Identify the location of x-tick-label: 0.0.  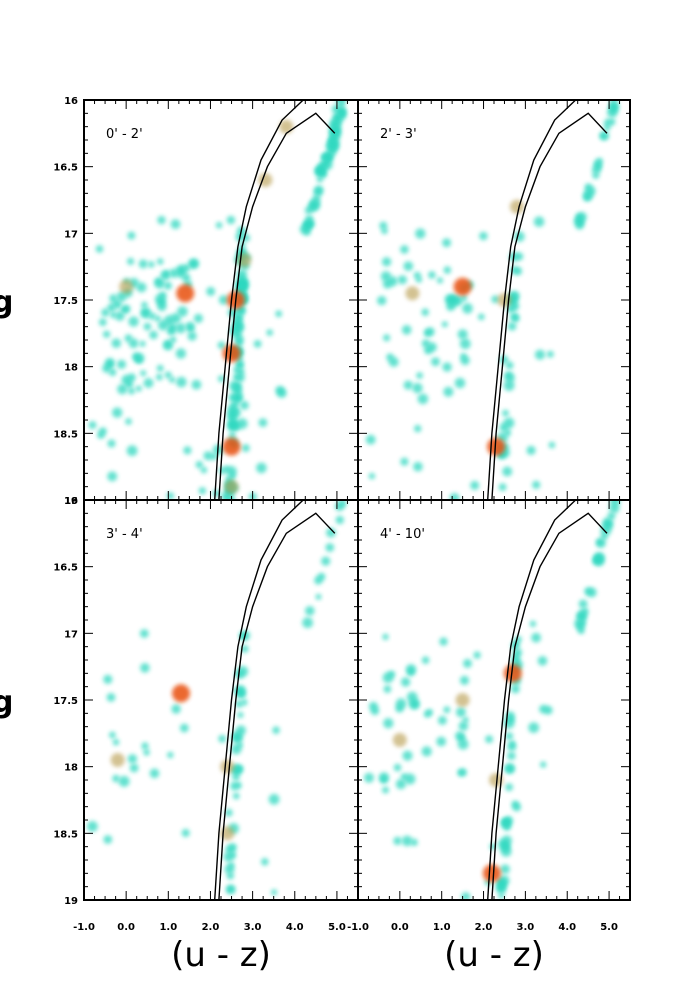
(126, 927).